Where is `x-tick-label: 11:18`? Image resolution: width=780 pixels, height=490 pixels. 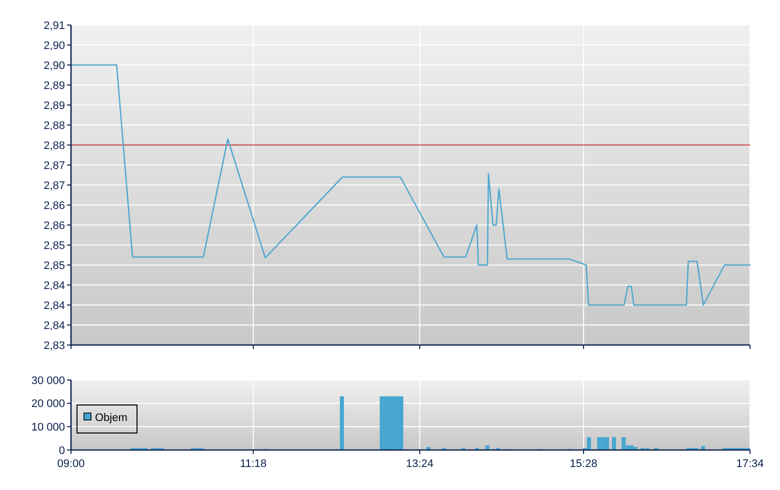 x-tick-label: 11:18 is located at coordinates (253, 464).